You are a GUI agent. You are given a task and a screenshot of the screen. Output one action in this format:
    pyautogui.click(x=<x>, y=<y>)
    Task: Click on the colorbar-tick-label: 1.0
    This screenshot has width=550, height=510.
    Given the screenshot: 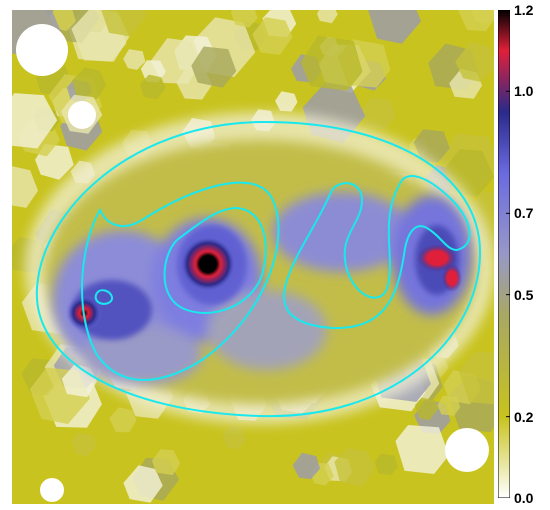 What is the action you would take?
    pyautogui.click(x=524, y=91)
    